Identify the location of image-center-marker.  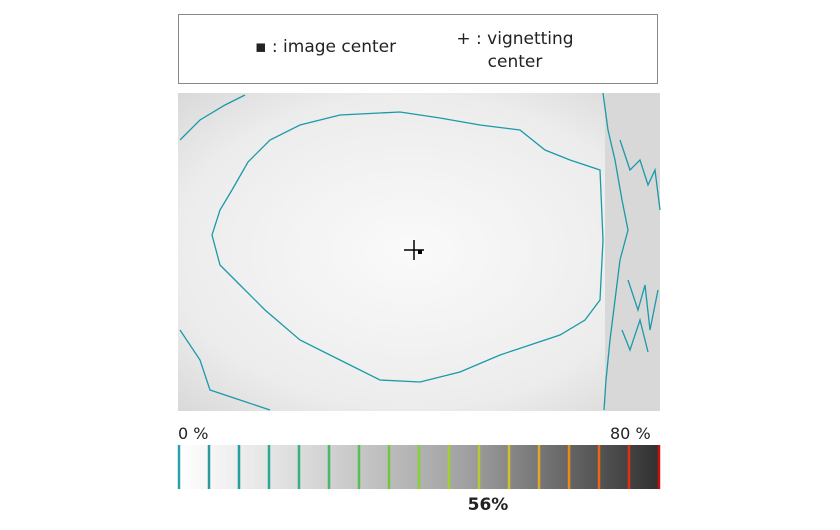
(420, 252).